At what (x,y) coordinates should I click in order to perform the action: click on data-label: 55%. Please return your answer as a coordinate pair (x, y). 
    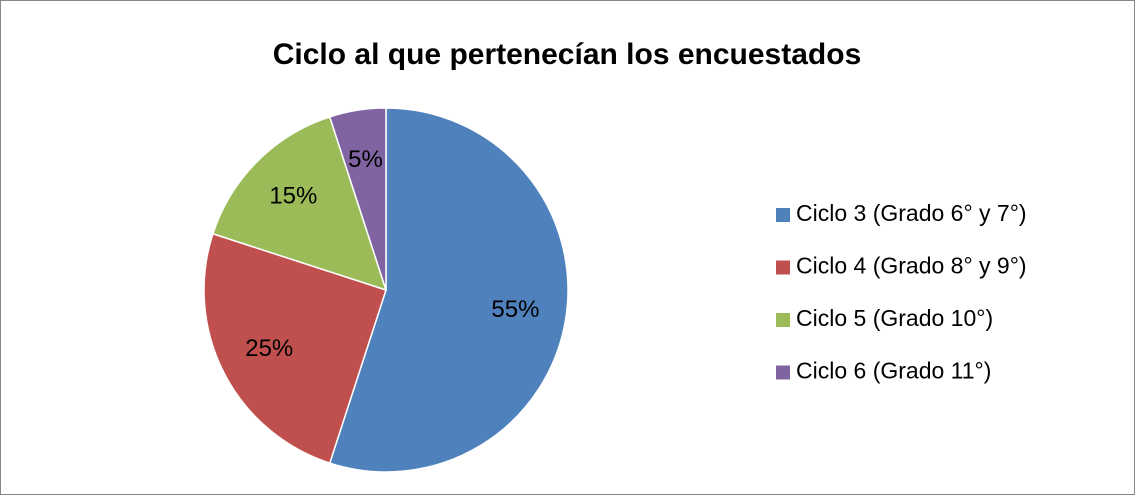
    Looking at the image, I should click on (515, 309).